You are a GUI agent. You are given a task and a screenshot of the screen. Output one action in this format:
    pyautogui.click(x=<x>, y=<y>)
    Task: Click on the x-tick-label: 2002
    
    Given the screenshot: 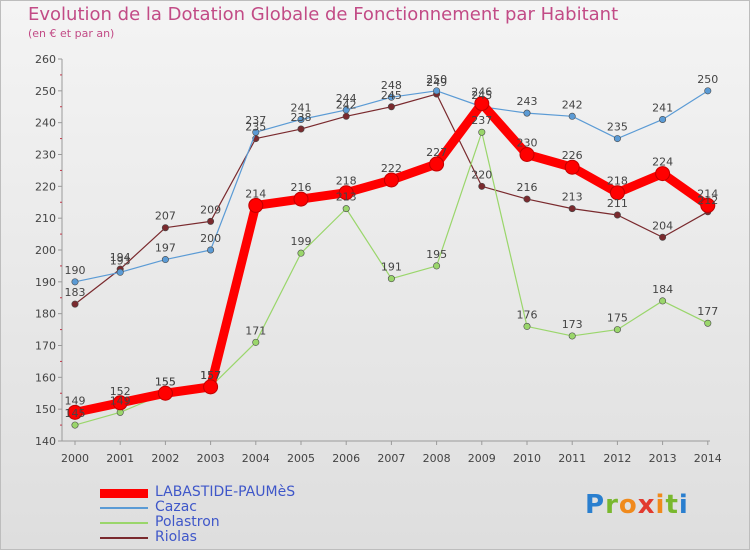 What is the action you would take?
    pyautogui.click(x=165, y=458)
    